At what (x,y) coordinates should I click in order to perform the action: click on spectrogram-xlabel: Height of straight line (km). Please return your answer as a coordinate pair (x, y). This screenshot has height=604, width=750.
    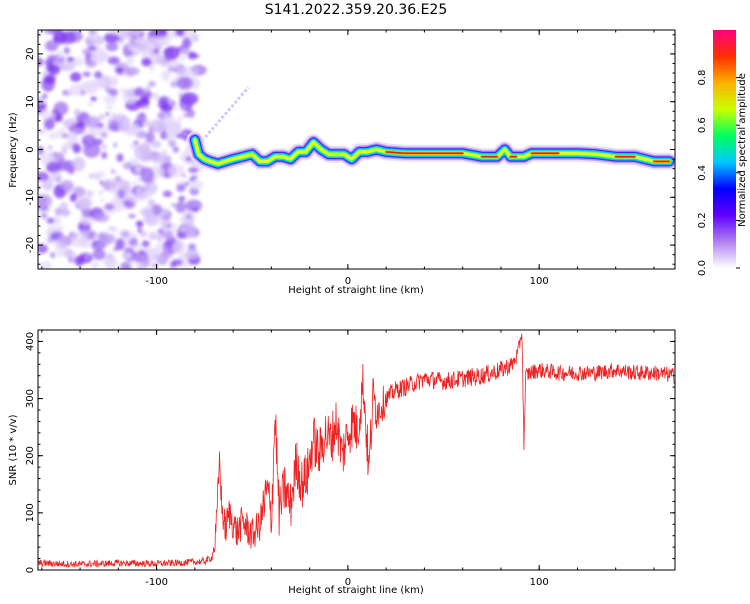
    Looking at the image, I should click on (356, 290).